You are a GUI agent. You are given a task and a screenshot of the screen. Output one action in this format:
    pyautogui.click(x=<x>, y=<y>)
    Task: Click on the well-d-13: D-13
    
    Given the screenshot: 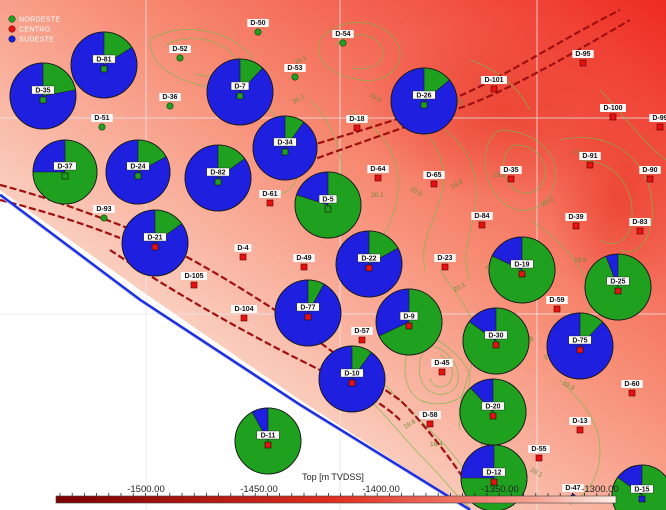 What is the action you would take?
    pyautogui.click(x=580, y=425)
    